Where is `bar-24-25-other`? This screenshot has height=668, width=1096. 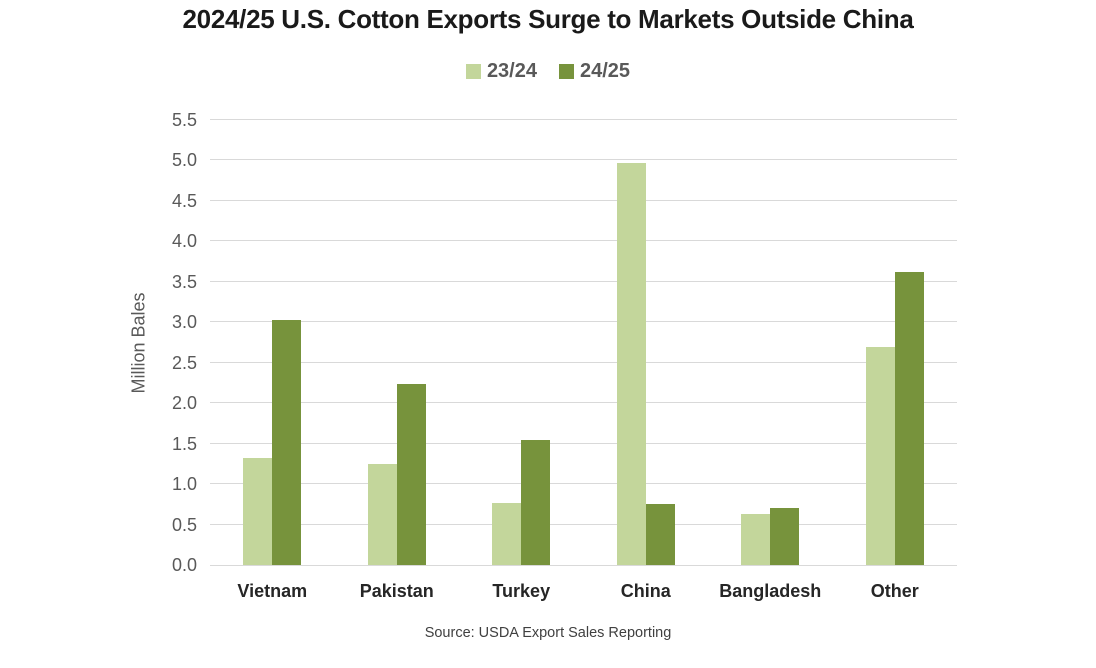 bar-24-25-other is located at coordinates (909, 418).